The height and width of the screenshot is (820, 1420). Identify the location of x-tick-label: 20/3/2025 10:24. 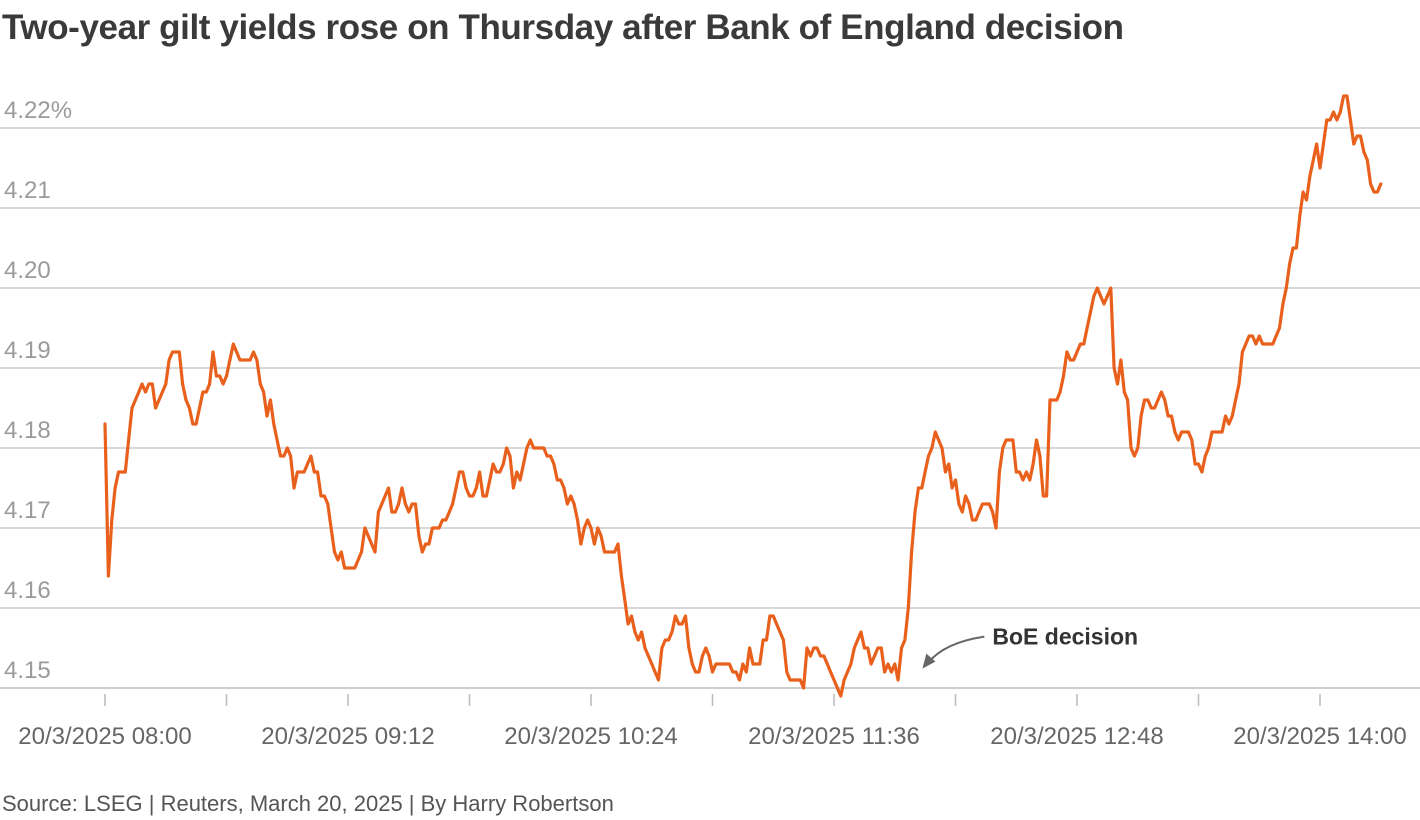
(591, 736).